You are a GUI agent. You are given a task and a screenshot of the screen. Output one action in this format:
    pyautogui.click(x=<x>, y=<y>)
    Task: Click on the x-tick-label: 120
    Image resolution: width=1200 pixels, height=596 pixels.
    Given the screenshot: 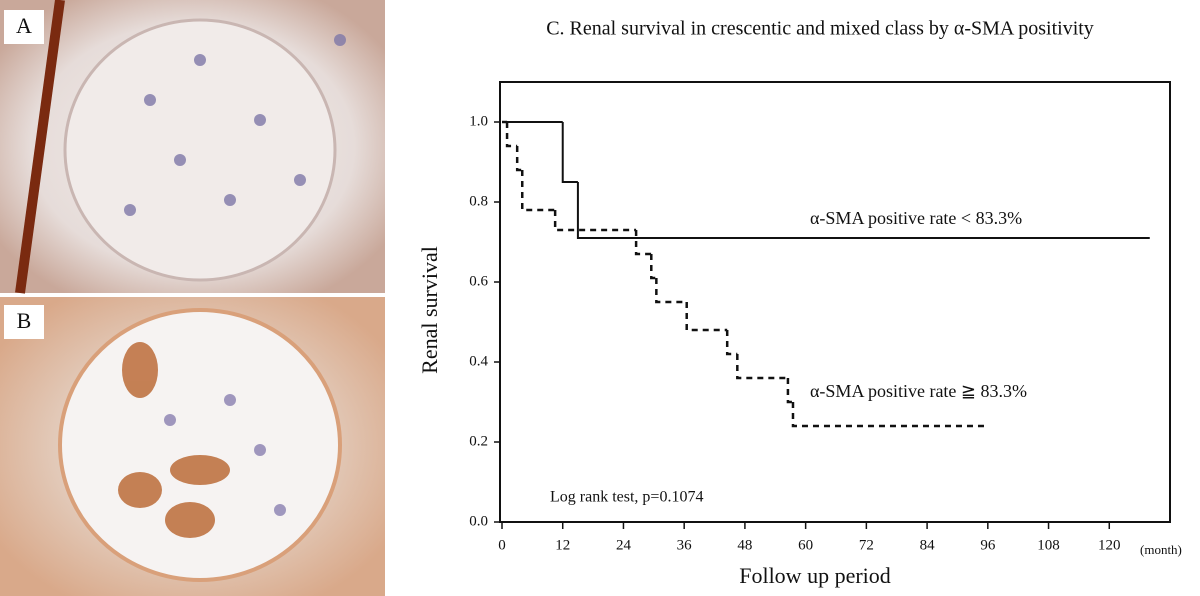 What is the action you would take?
    pyautogui.click(x=1109, y=545)
    